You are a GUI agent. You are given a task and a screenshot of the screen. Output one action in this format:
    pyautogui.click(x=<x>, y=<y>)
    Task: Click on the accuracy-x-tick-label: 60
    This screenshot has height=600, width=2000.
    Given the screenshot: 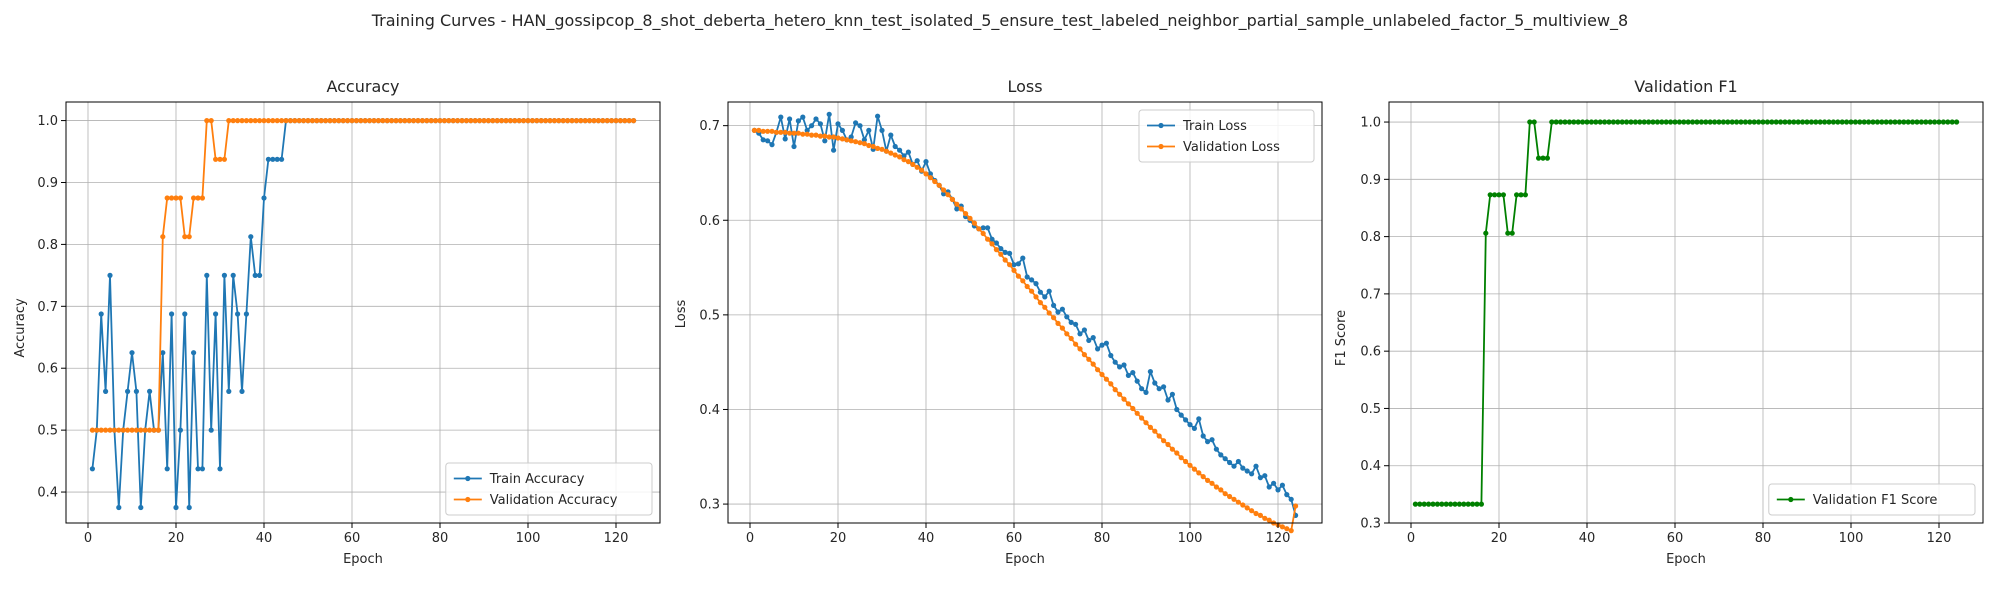 What is the action you would take?
    pyautogui.click(x=352, y=538)
    